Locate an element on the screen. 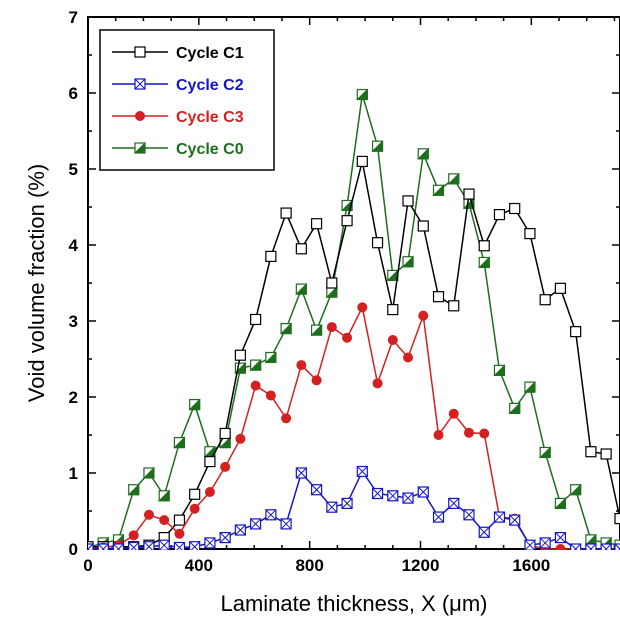  x-tick-label: 800 is located at coordinates (309, 565).